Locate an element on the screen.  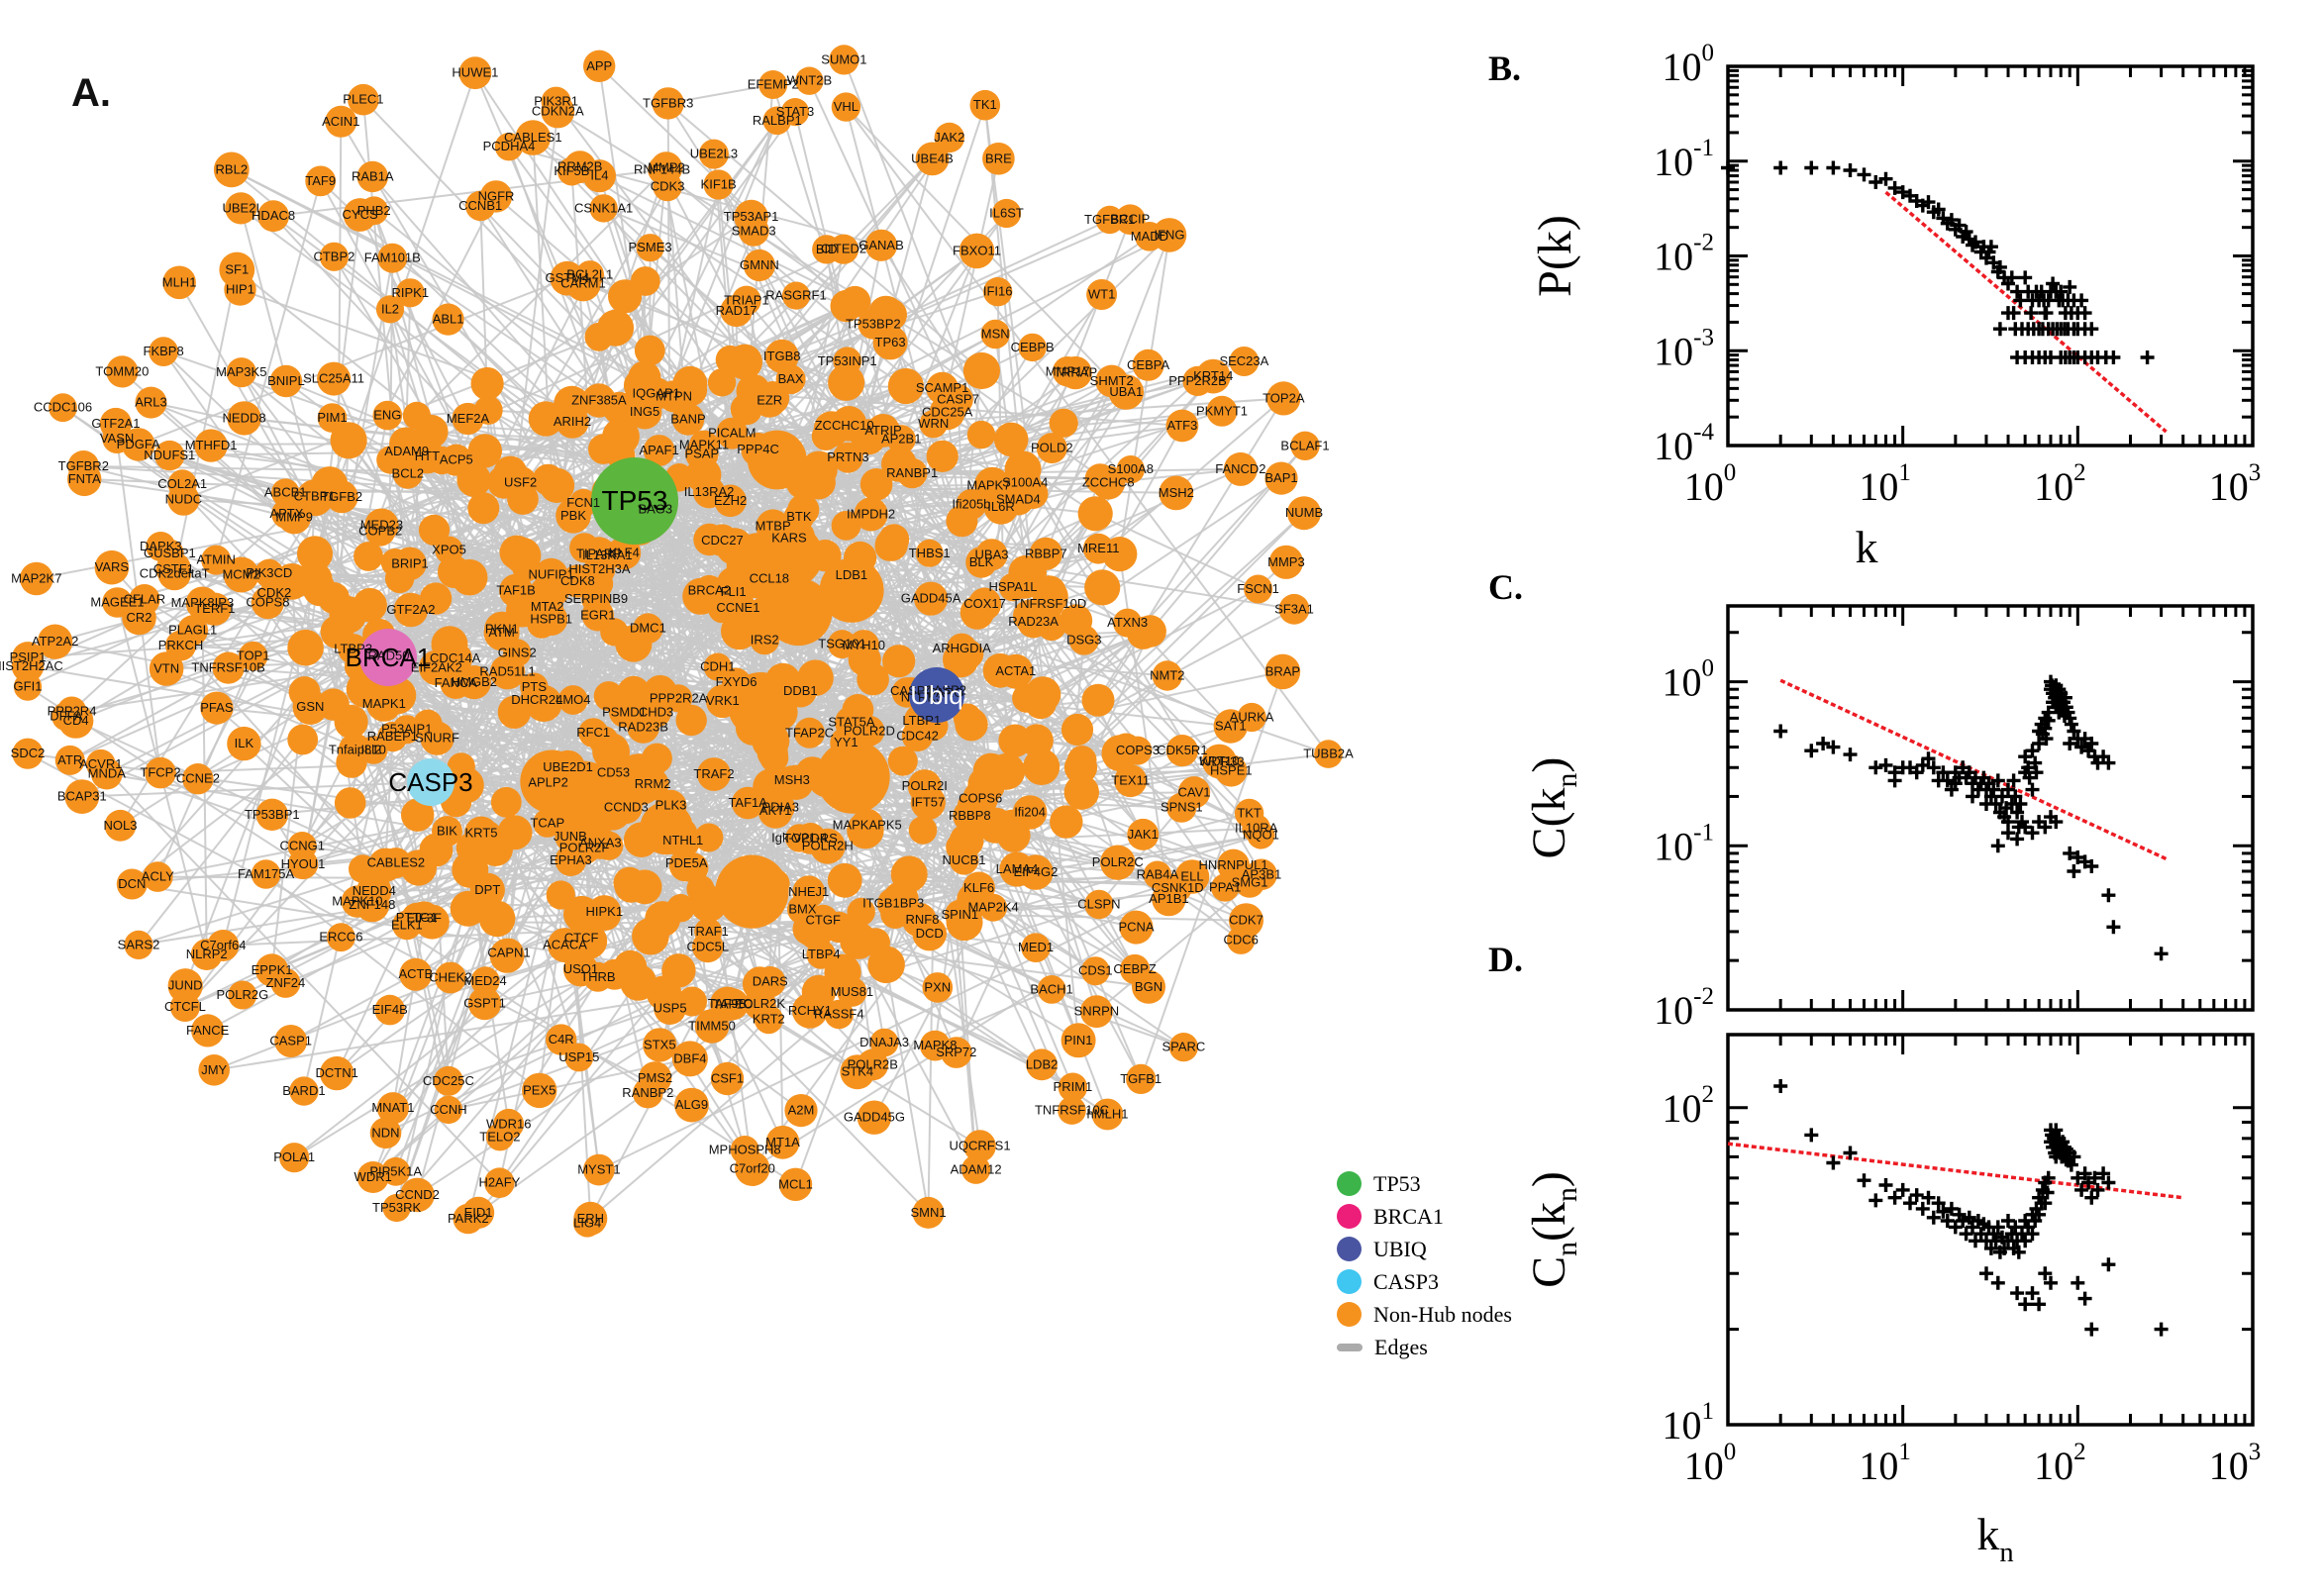
hub-label-tp53: TP53 is located at coordinates (635, 500).